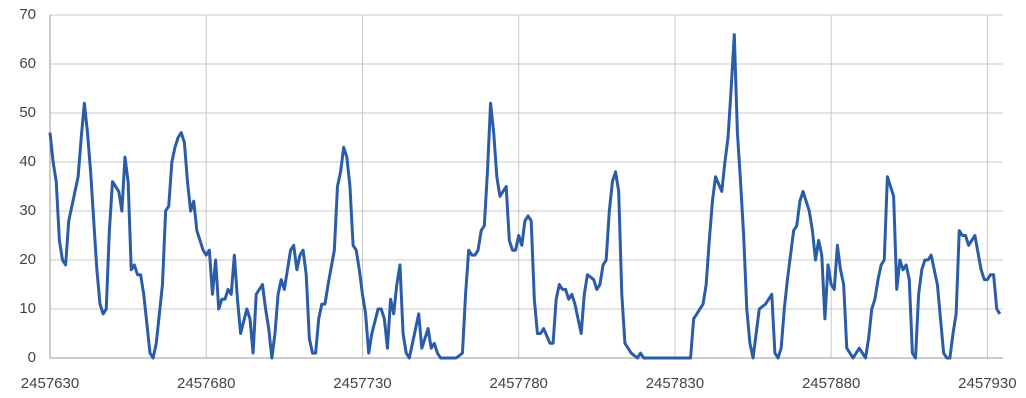 This screenshot has width=1026, height=398. Describe the element at coordinates (27, 14) in the screenshot. I see `y-tick-label: 70` at that location.